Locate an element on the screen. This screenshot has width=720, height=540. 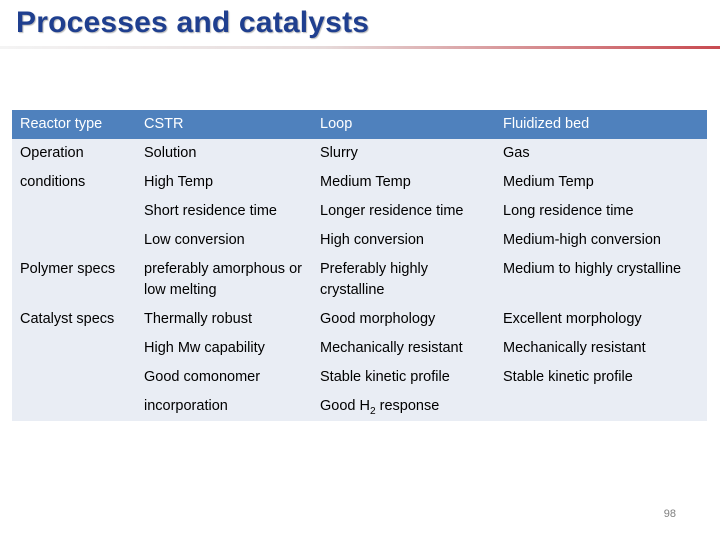
table-cell: Polymer specs is located at coordinates (74, 280).